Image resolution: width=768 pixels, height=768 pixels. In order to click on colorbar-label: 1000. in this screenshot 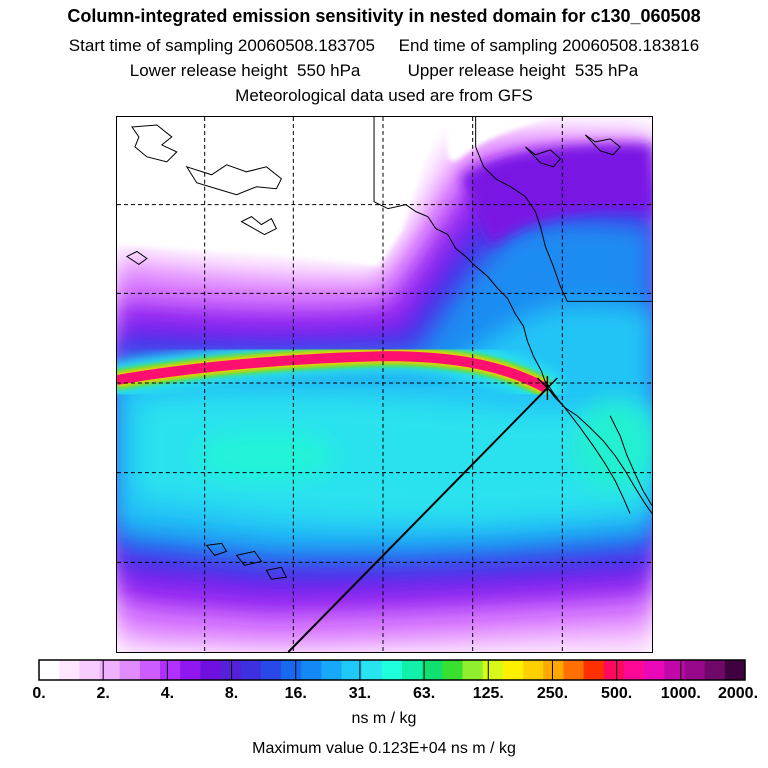, I will do `click(680, 693)`.